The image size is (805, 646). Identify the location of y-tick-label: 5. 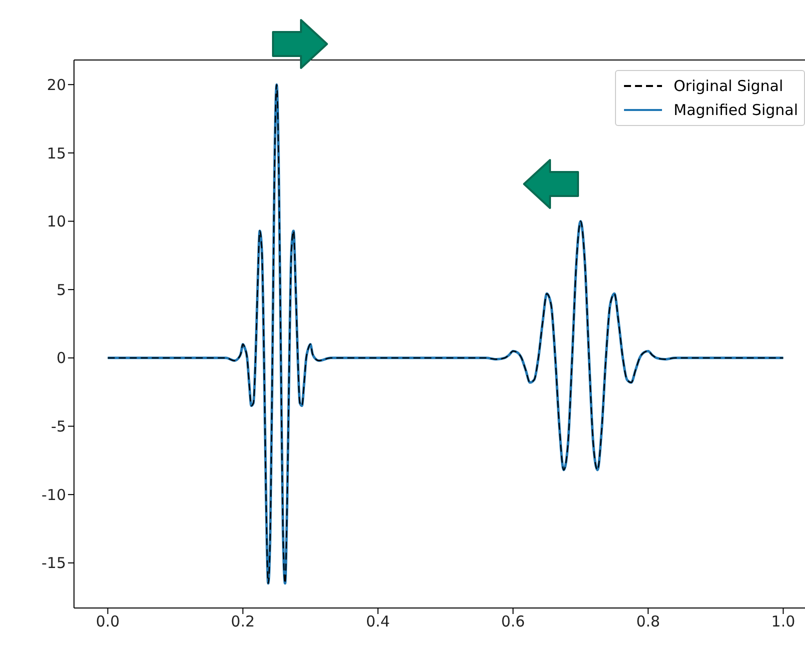
(61, 289).